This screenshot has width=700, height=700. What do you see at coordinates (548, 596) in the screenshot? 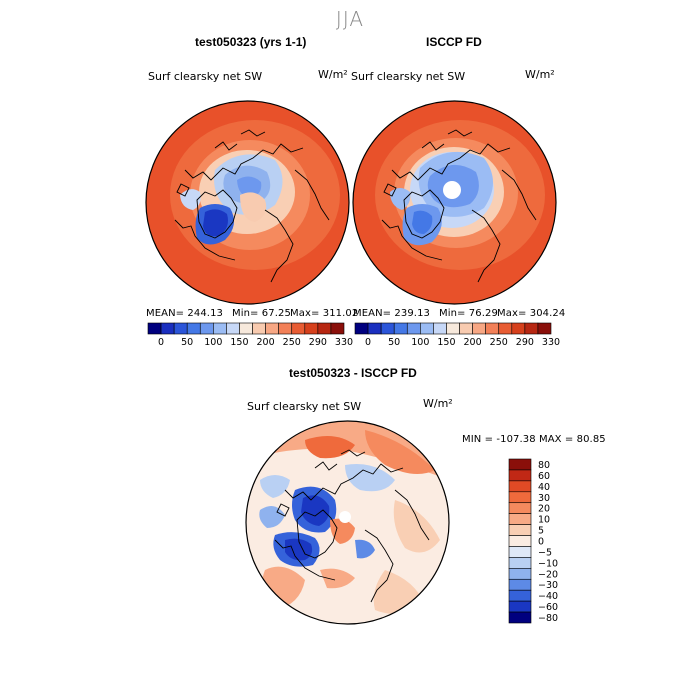
I see `diff-colorbar-tick-label: −40` at bounding box center [548, 596].